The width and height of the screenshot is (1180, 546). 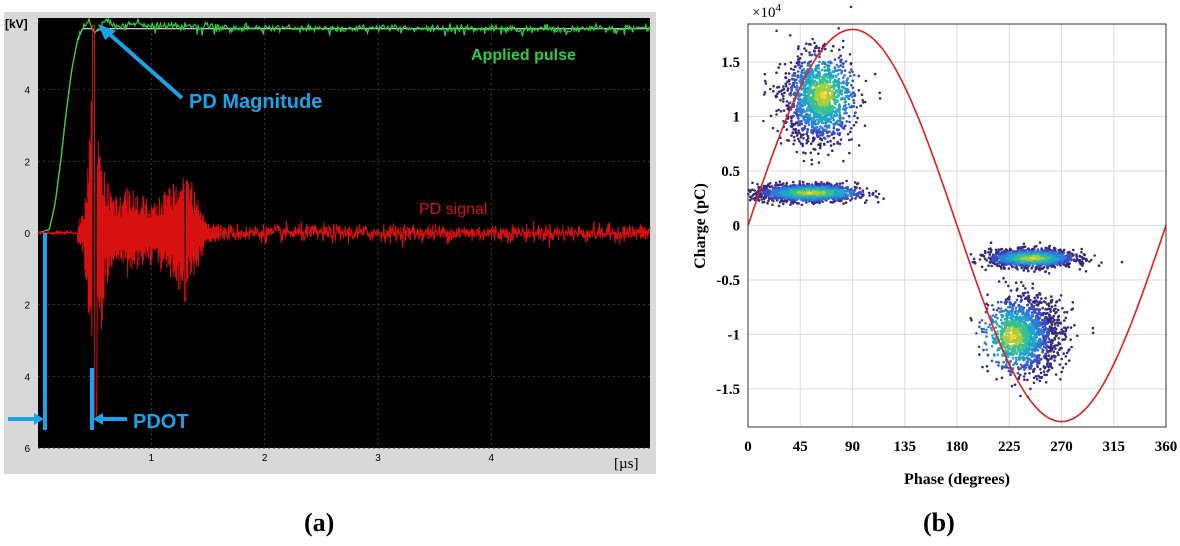 What do you see at coordinates (16, 24) in the screenshot?
I see `y-unit-label: [kV]` at bounding box center [16, 24].